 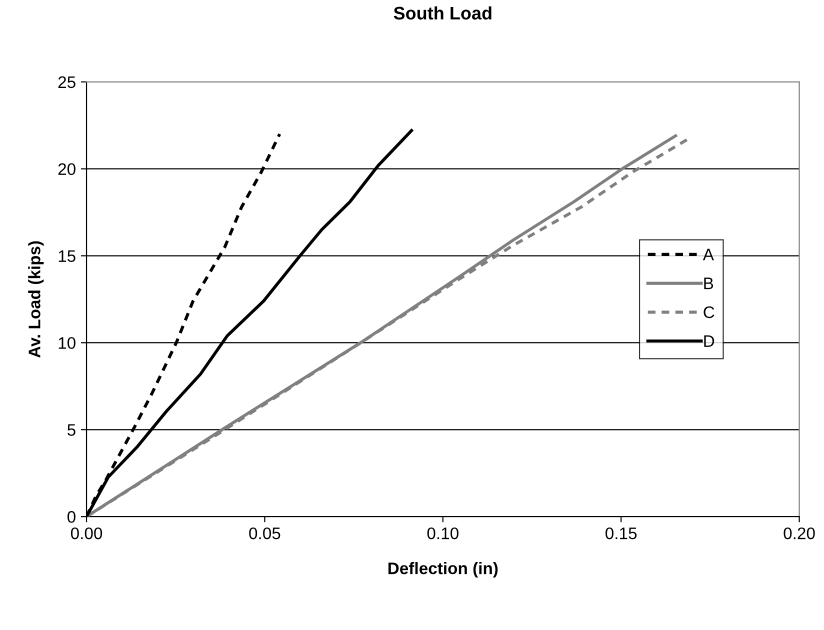 What do you see at coordinates (72, 430) in the screenshot?
I see `y-tick-label: 5` at bounding box center [72, 430].